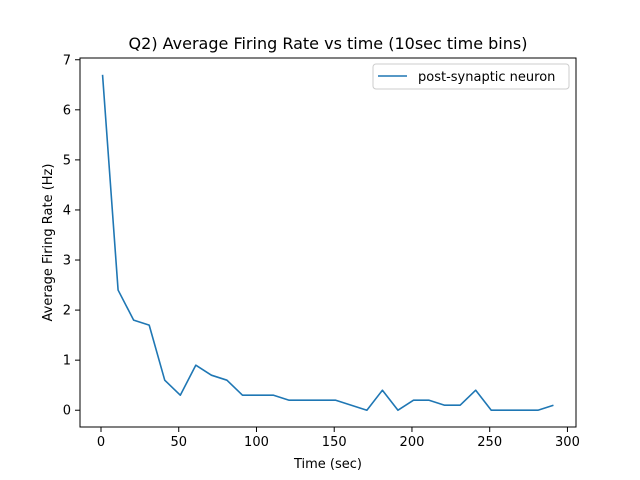 The height and width of the screenshot is (480, 640). I want to click on y-tick-label: 4, so click(67, 210).